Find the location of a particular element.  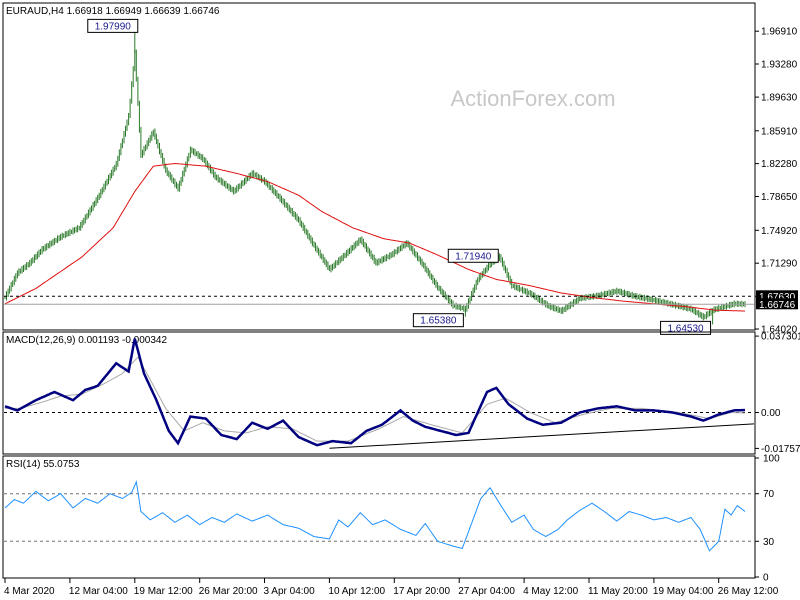

macd-axis-label: -0.017577 is located at coordinates (780, 449).